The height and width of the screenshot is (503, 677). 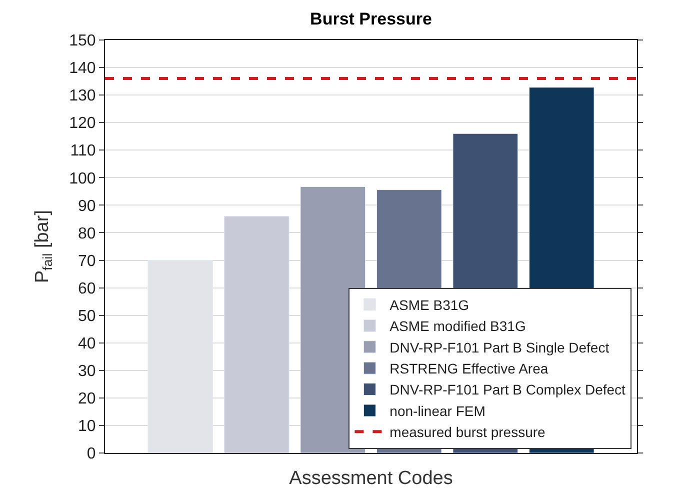 What do you see at coordinates (87, 261) in the screenshot?
I see `y-tick-label: 70` at bounding box center [87, 261].